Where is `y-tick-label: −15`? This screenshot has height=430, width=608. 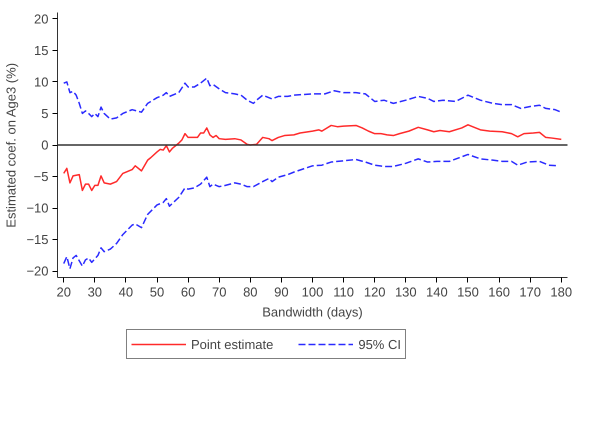 y-tick-label: −15 is located at coordinates (37, 240).